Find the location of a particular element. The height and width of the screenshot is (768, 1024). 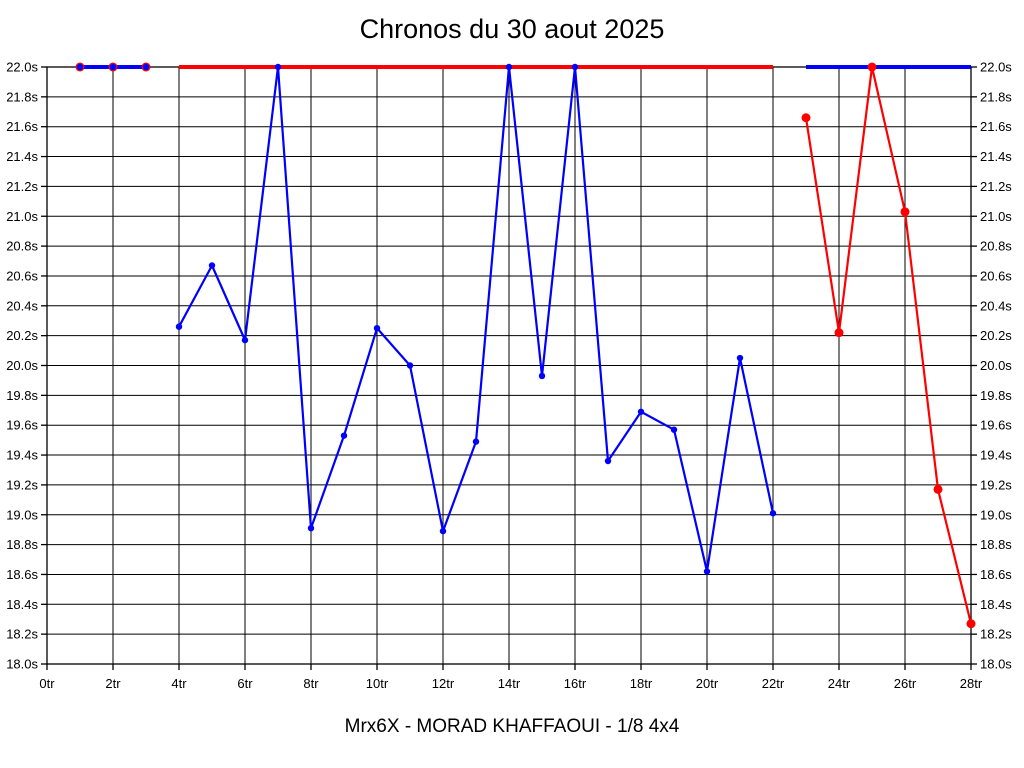

y-tick-label-right: 19.0s is located at coordinates (996, 514).